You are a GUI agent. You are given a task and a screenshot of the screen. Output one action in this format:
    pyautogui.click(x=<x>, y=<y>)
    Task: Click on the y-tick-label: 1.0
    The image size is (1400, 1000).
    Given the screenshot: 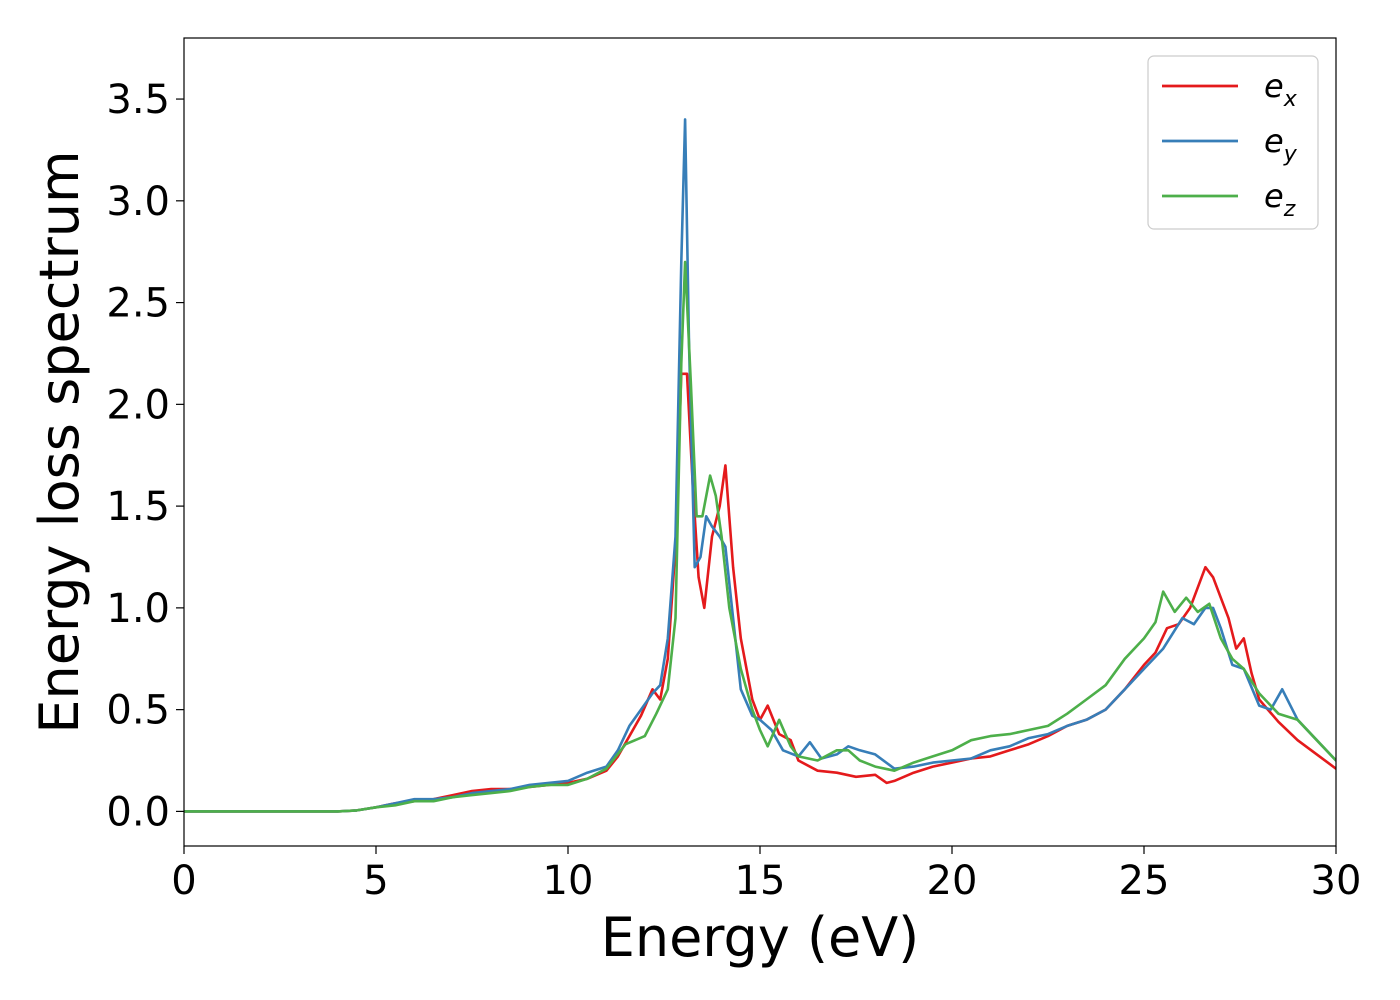 What is the action you would take?
    pyautogui.click(x=138, y=609)
    